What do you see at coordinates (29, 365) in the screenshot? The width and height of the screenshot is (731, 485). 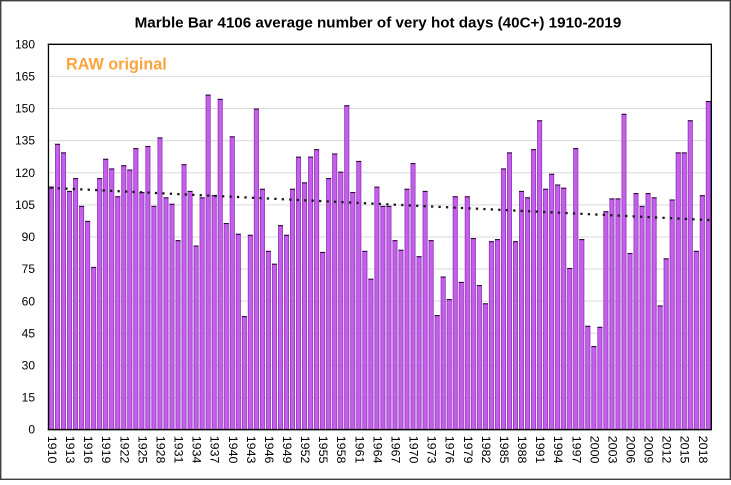 I see `svg-text: 30` at bounding box center [29, 365].